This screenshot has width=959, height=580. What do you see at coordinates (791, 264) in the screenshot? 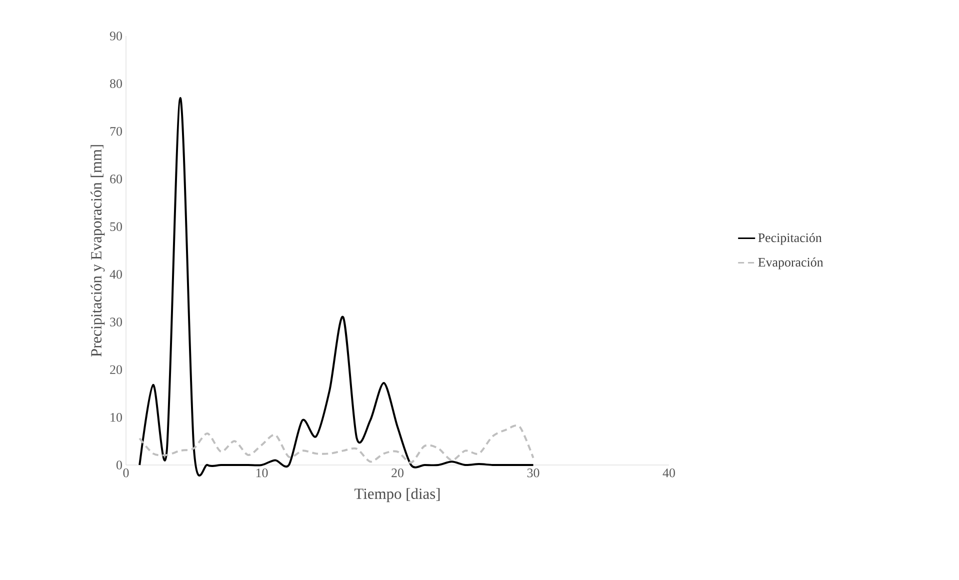
I see `legend-label: Evaporación` at bounding box center [791, 264].